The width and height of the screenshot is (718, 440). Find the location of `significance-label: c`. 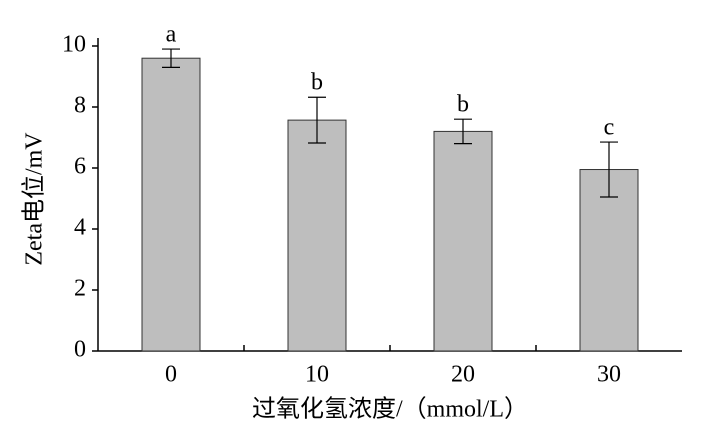

significance-label: c is located at coordinates (609, 128).